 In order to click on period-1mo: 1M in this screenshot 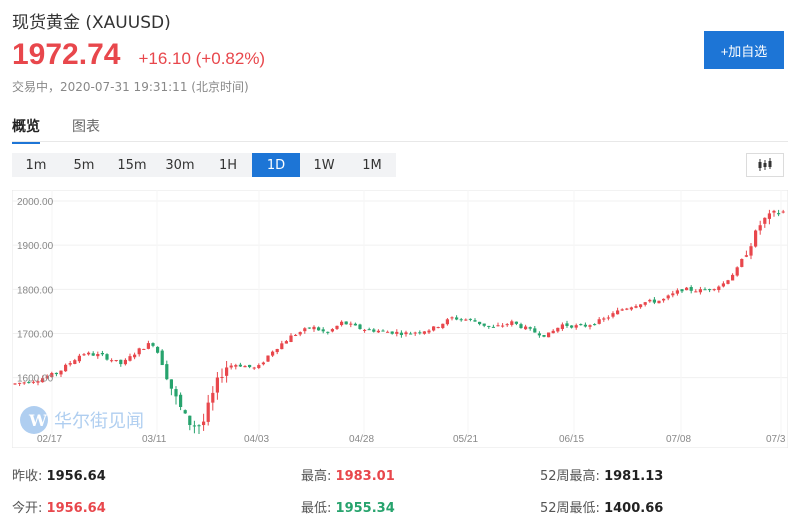, I will do `click(372, 165)`.